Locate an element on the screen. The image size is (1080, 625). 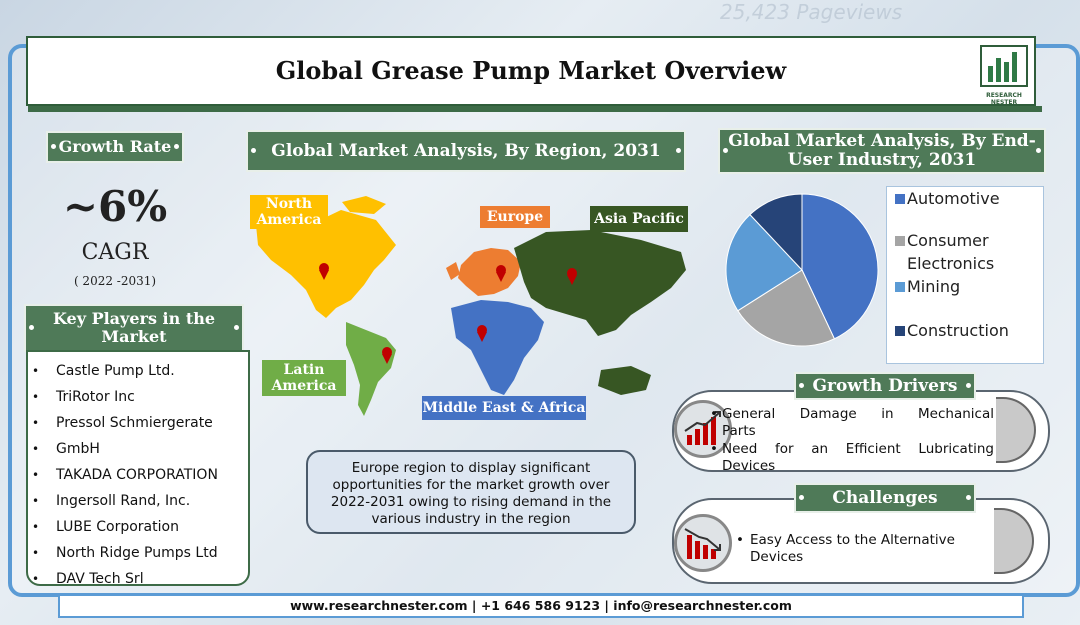
legend-item-construction: Construction is located at coordinates (952, 330).